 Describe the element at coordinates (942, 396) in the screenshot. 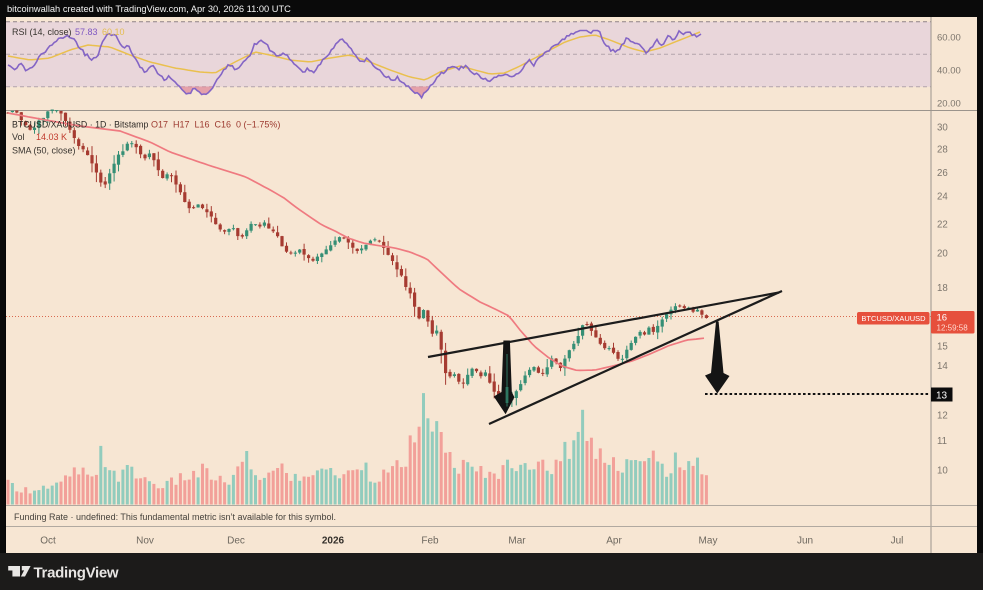

I see `svg-text: 13` at that location.